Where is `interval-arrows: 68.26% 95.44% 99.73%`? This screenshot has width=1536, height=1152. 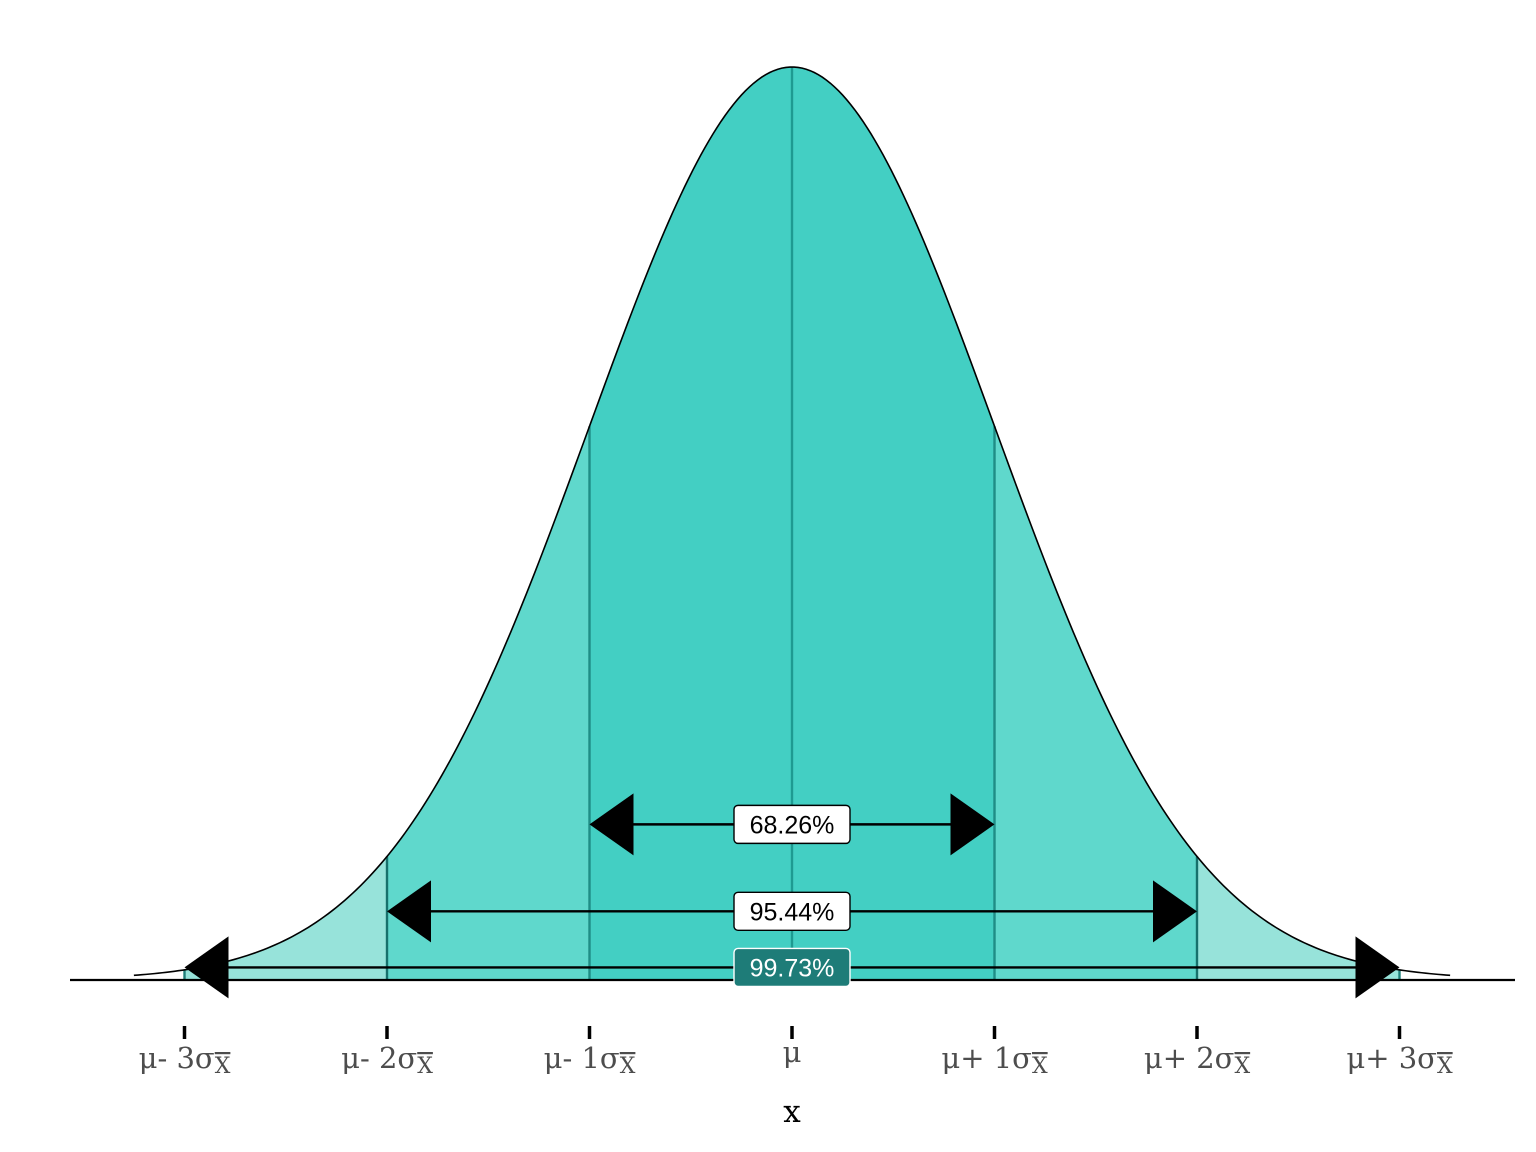
interval-arrows: 68.26% 95.44% 99.73% is located at coordinates (792, 896).